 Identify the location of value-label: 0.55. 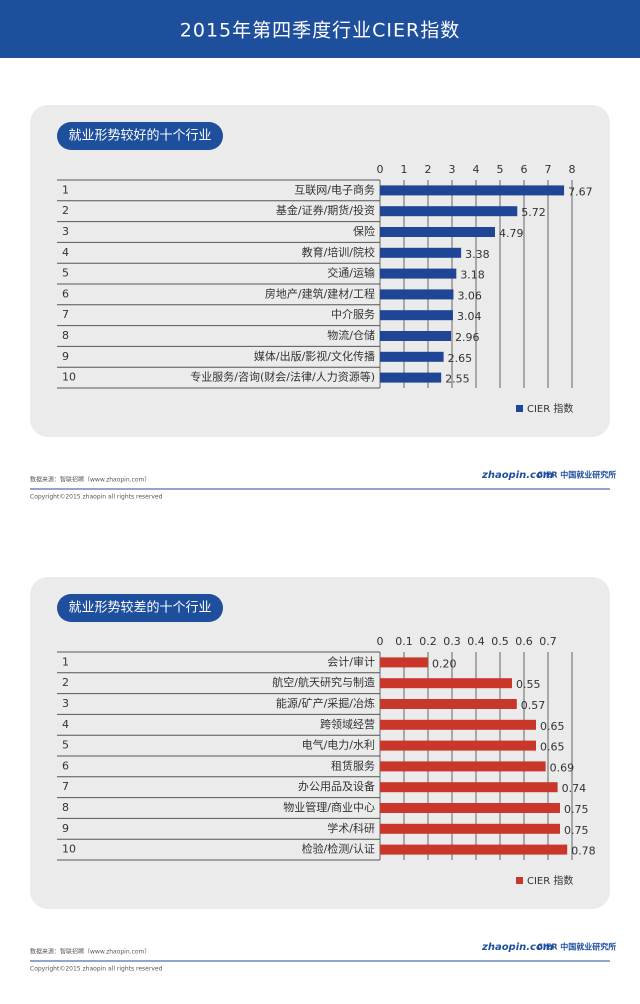
(528, 684).